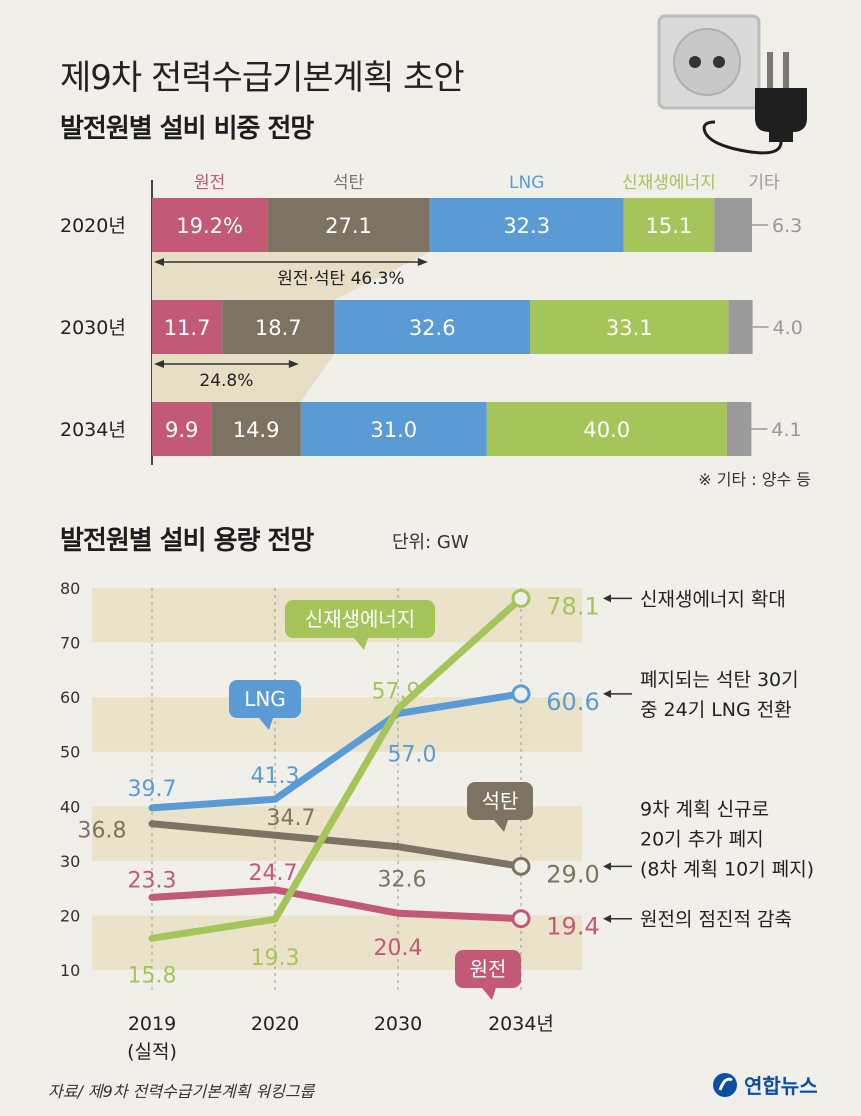 The height and width of the screenshot is (1116, 861). What do you see at coordinates (606, 430) in the screenshot?
I see `share-value-label: 40.0` at bounding box center [606, 430].